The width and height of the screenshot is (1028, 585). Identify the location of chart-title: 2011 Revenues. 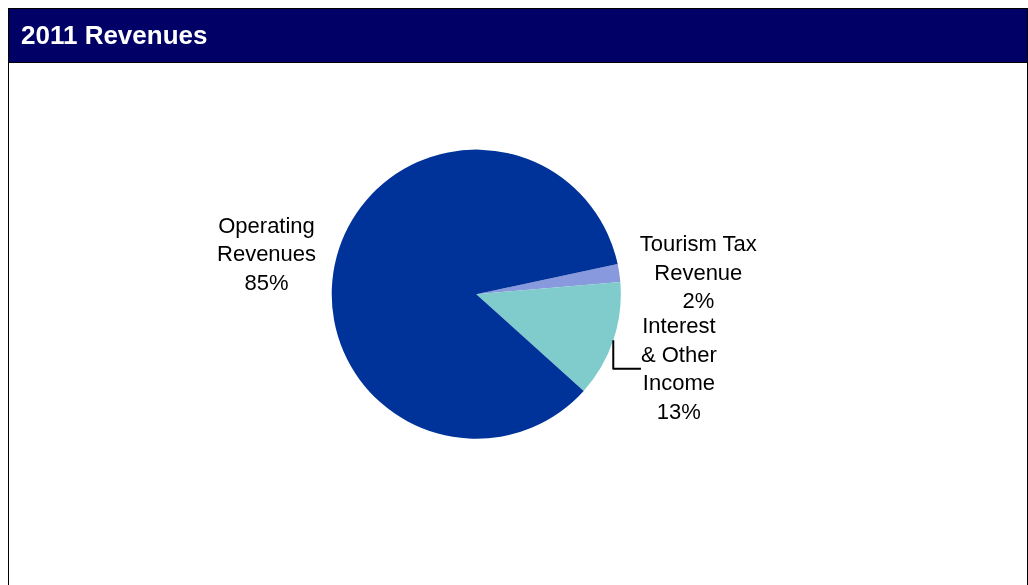
(518, 36).